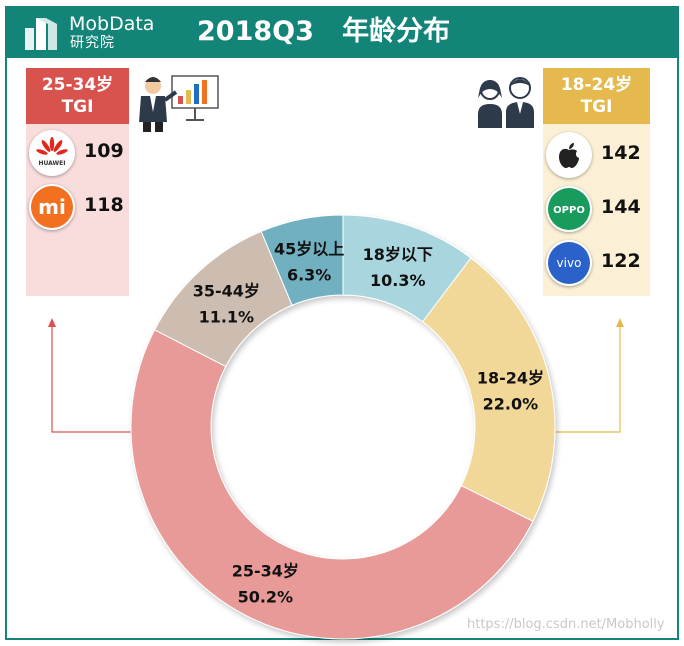  What do you see at coordinates (511, 404) in the screenshot?
I see `slice-value-label-1: 22.0%` at bounding box center [511, 404].